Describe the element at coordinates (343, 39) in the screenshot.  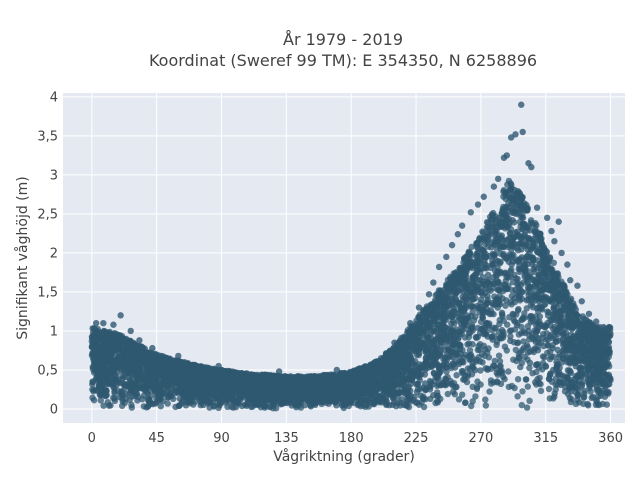
I see `chart-title-line1: År 1979 - 2019` at that location.